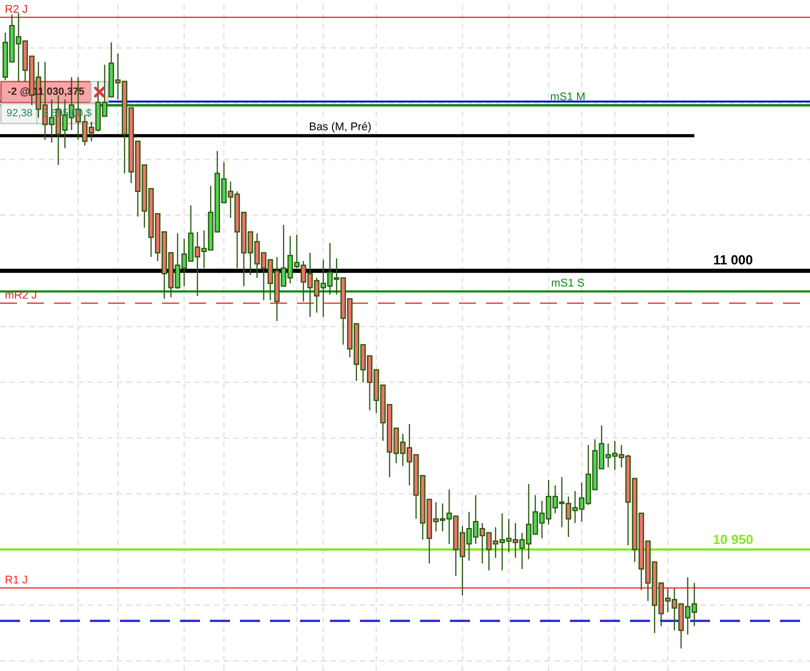  Describe the element at coordinates (21, 294) in the screenshot. I see `ref-line-label: mR2 J` at that location.